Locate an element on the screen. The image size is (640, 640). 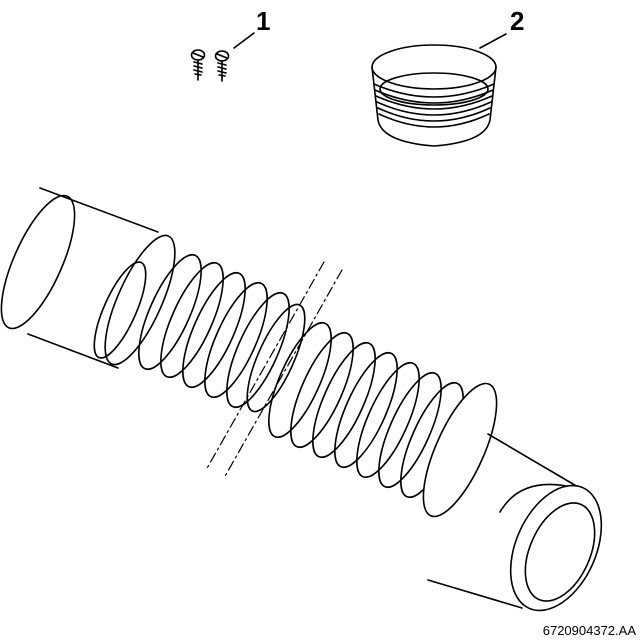
part-code-label: 6720904372.AA is located at coordinates (589, 630).